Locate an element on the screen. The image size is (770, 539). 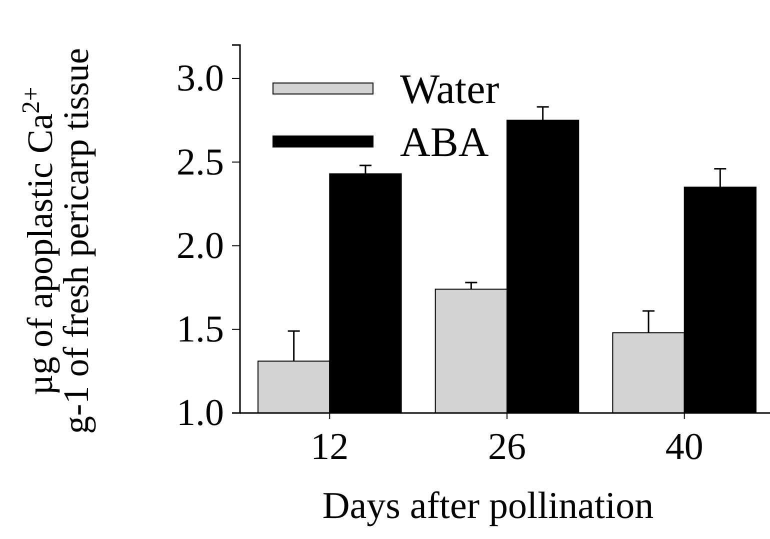
x-tick-label: 12 is located at coordinates (329, 447).